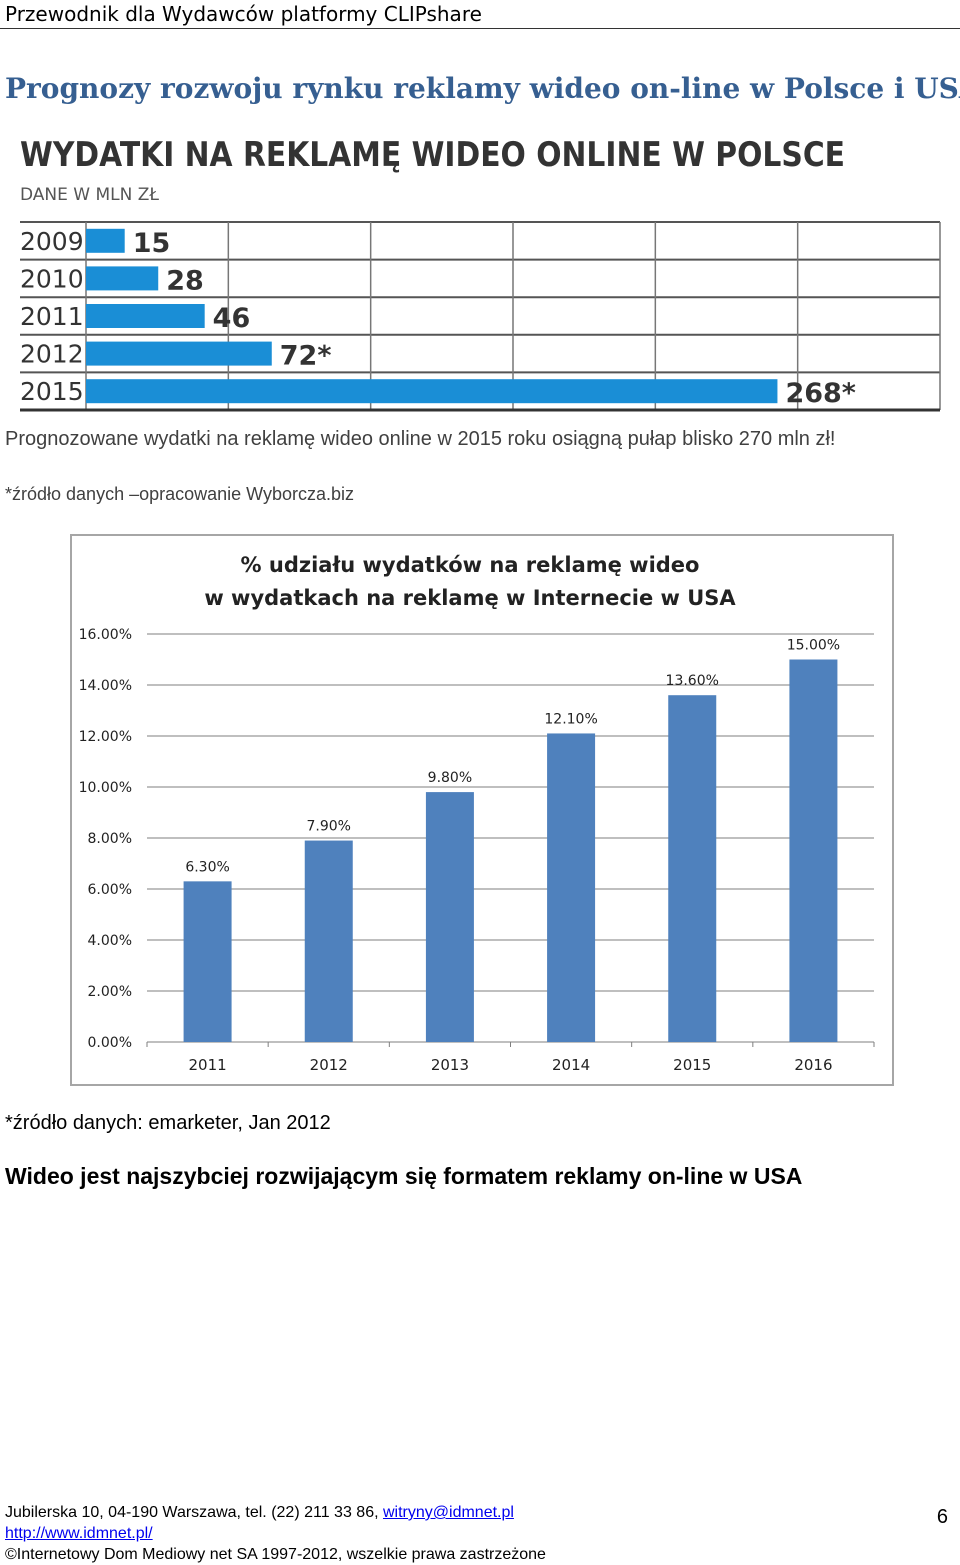  I want to click on us-y-tick-label: 14.00%, so click(105, 686).